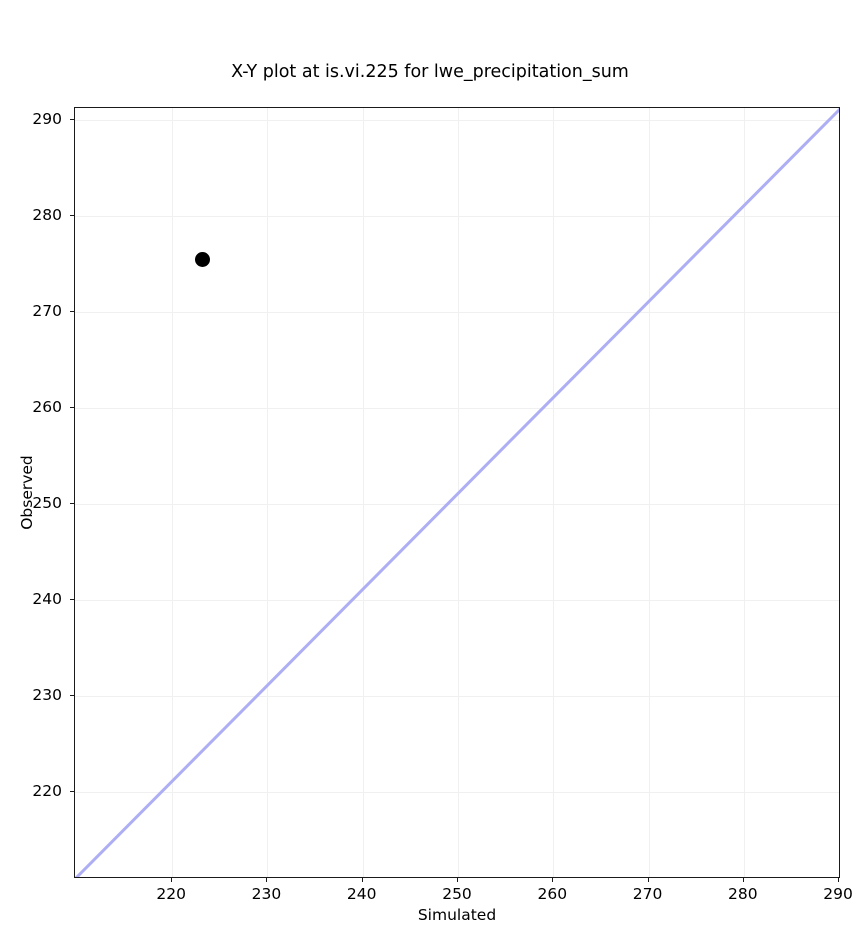 The image size is (860, 934). I want to click on x-tick-label: 250, so click(457, 894).